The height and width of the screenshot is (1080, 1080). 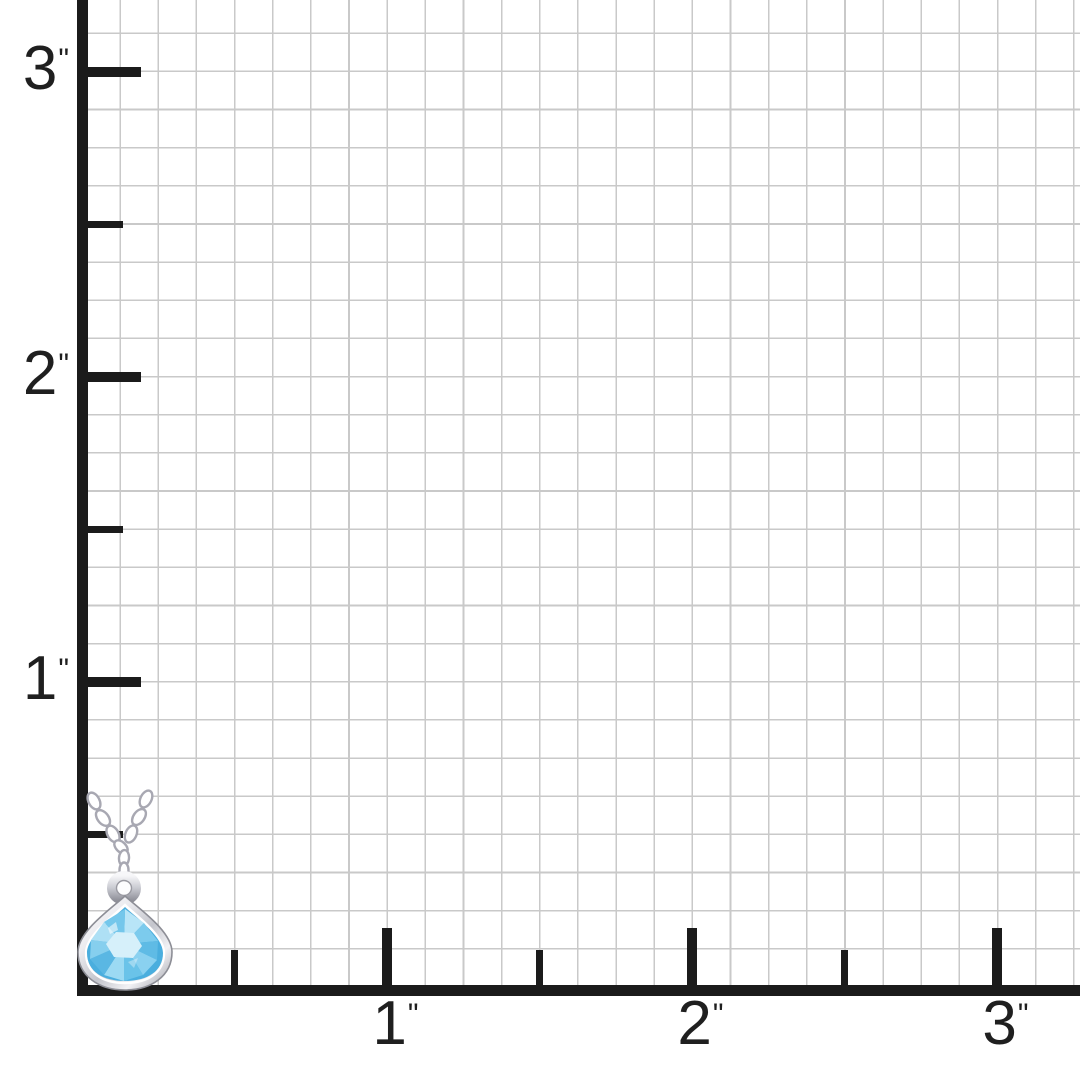 What do you see at coordinates (103, 224) in the screenshot?
I see `y-tick-minor-2-5in` at bounding box center [103, 224].